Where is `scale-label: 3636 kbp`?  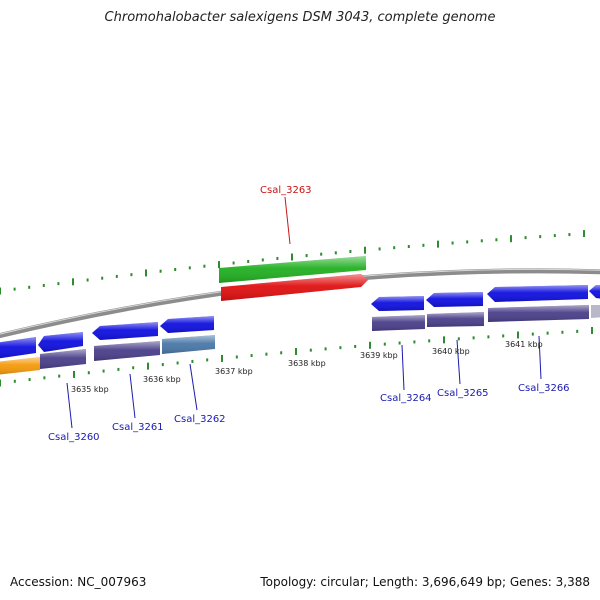
scale-label: 3636 kbp is located at coordinates (162, 379).